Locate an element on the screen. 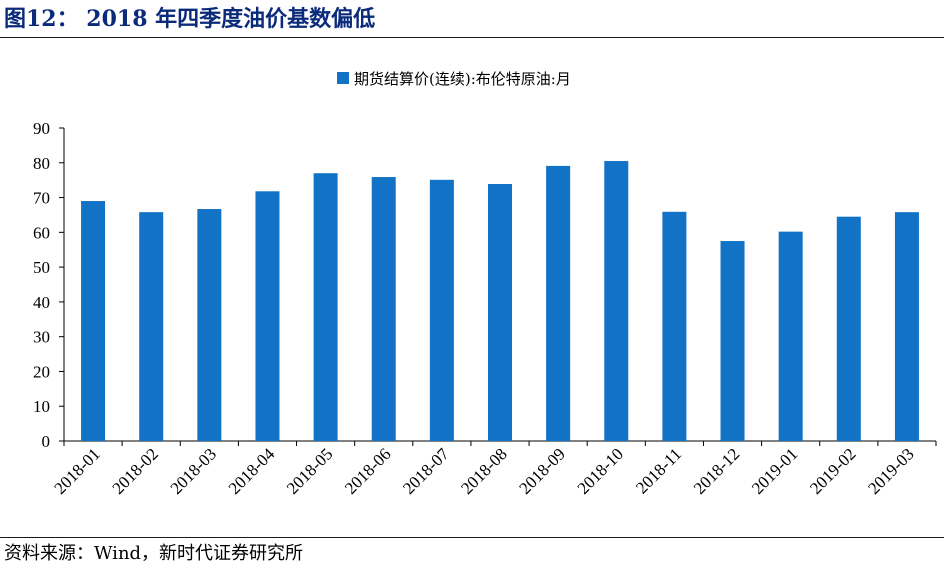 The height and width of the screenshot is (570, 944). x-tick-label: 2018-01 is located at coordinates (77, 471).